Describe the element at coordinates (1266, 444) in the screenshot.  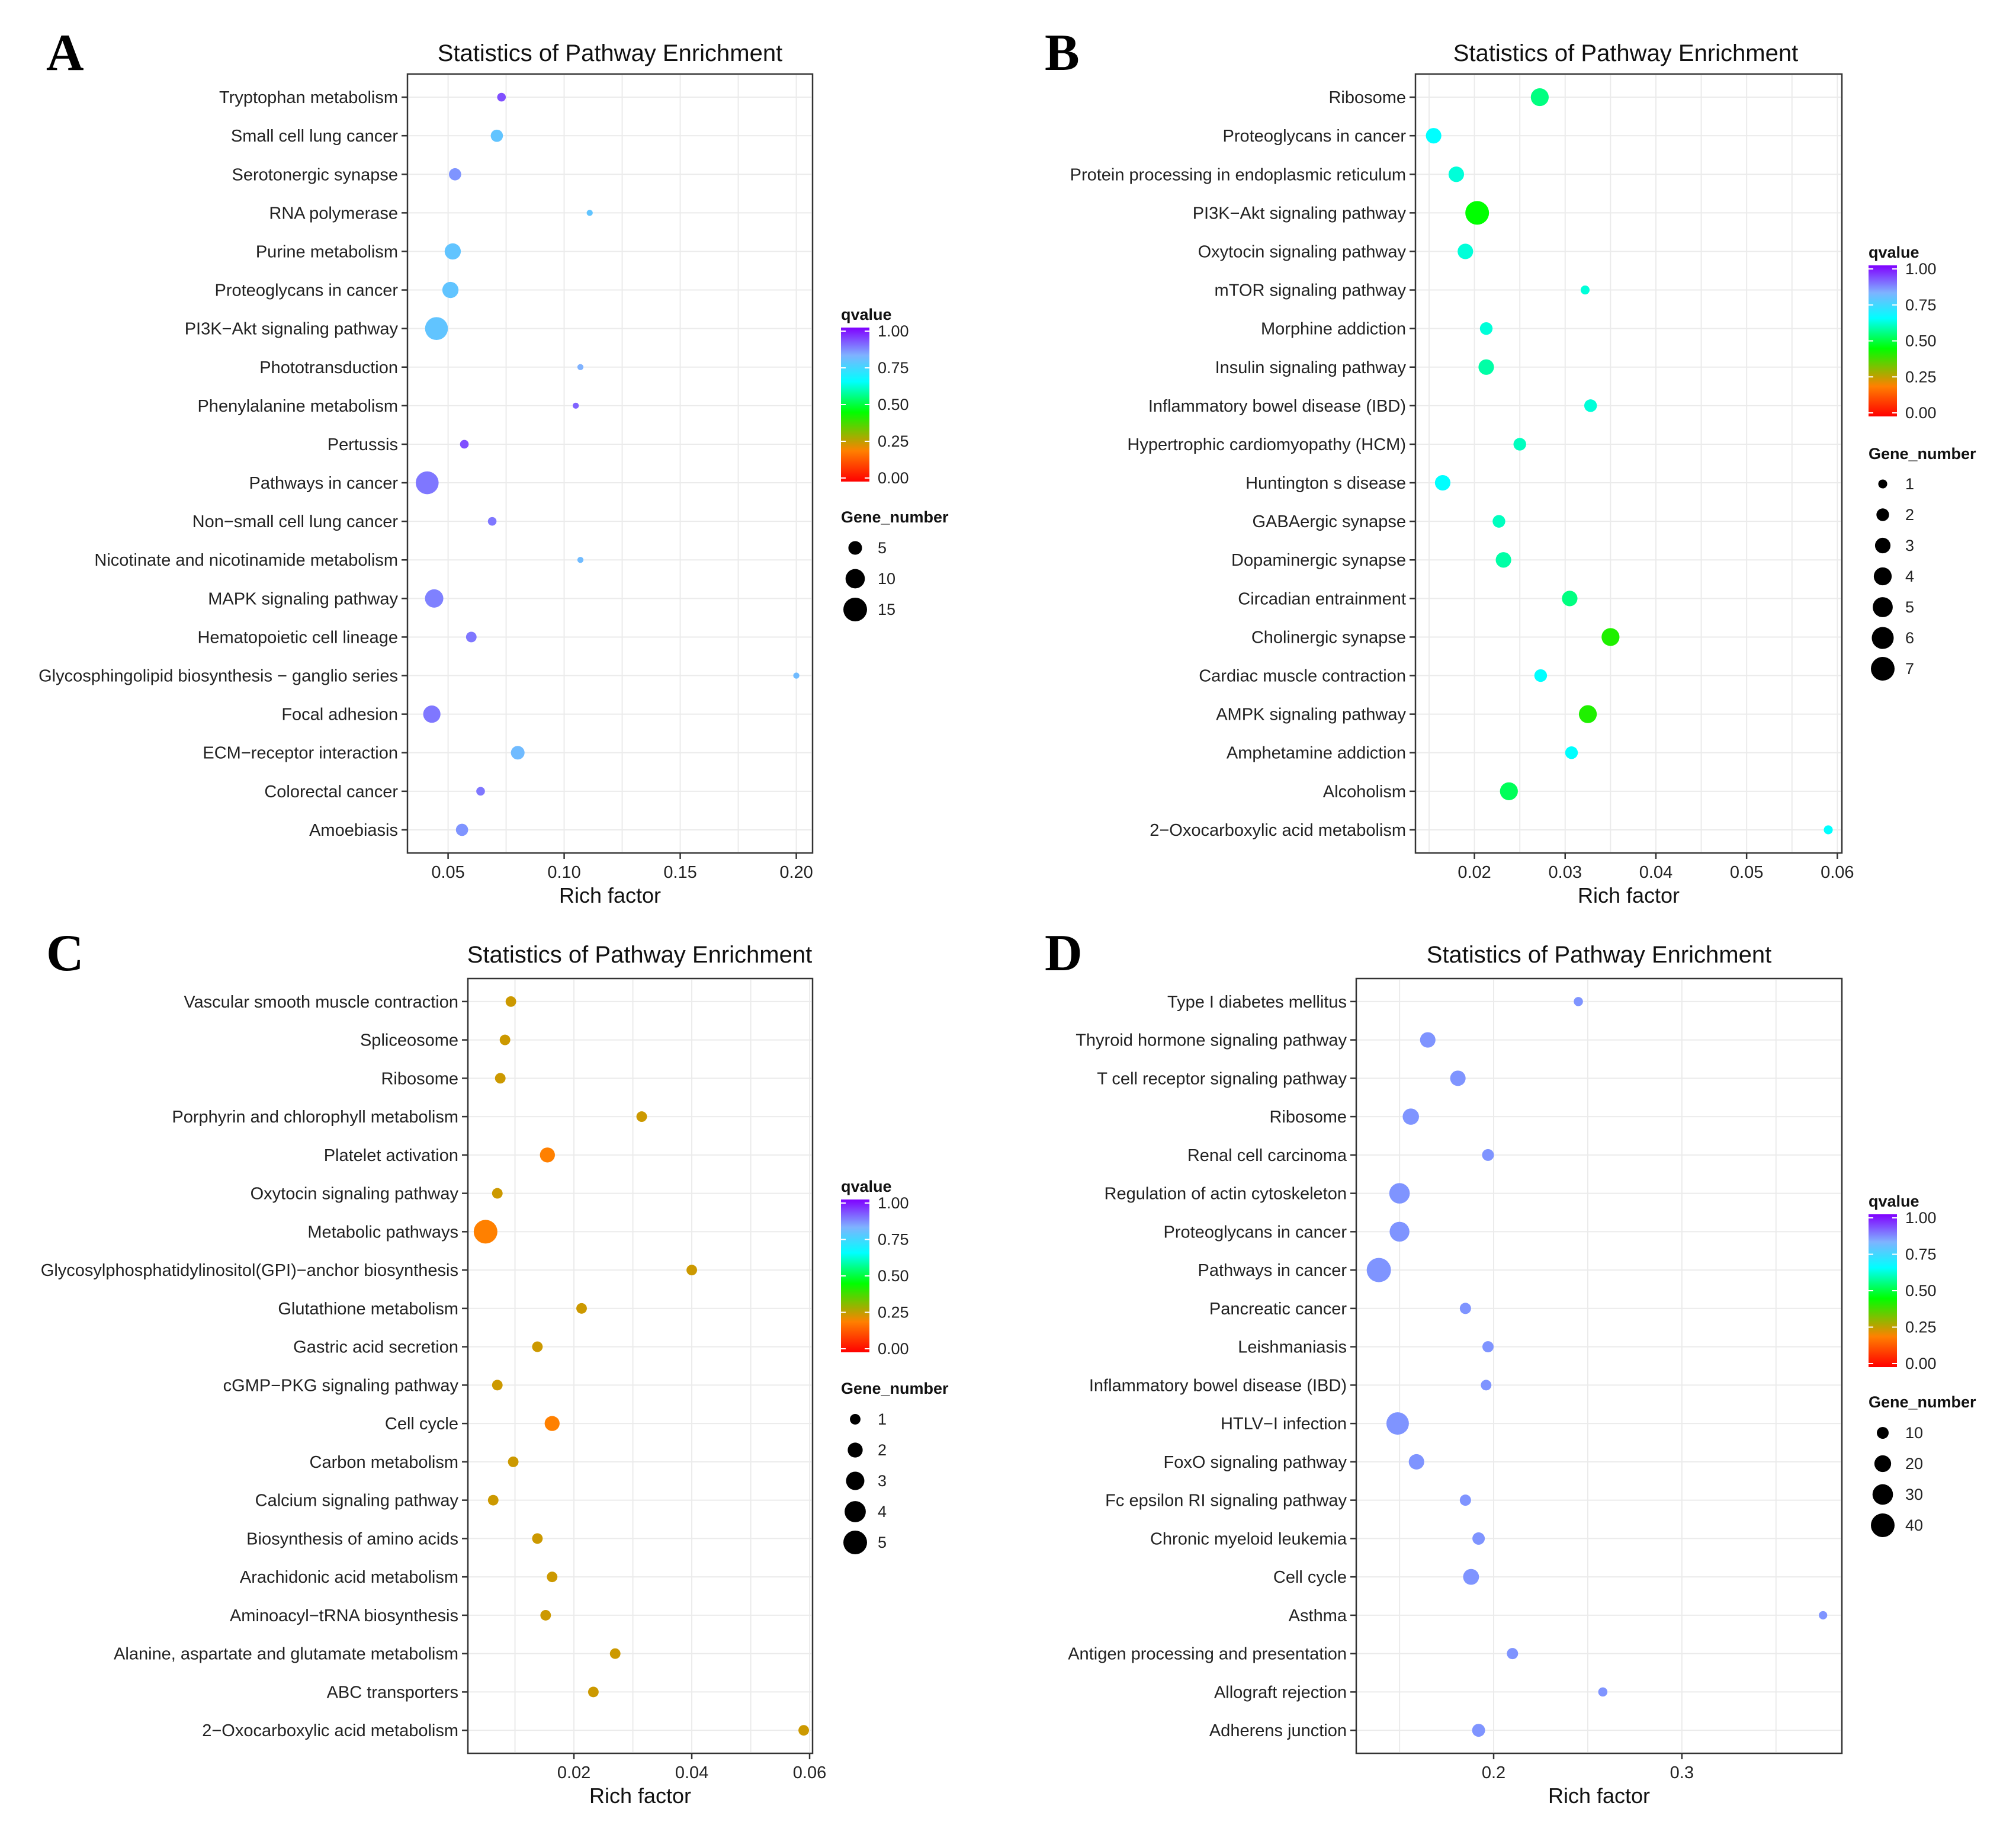
I see `category-label: Hypertrophic cardiomyopathy (HCM)` at that location.